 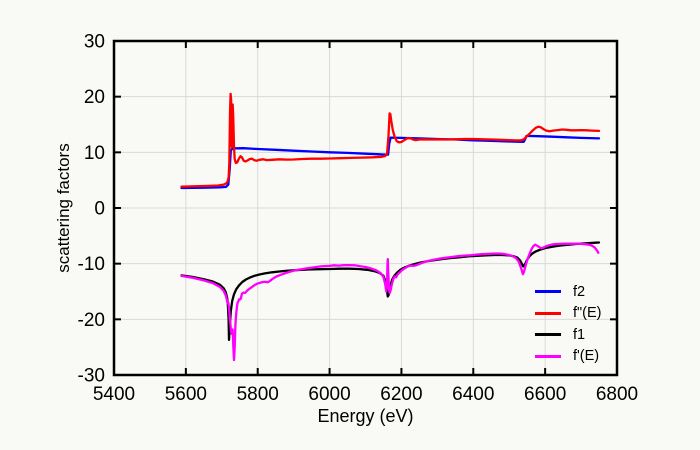 What do you see at coordinates (258, 394) in the screenshot?
I see `x-tick-label: 5800` at bounding box center [258, 394].